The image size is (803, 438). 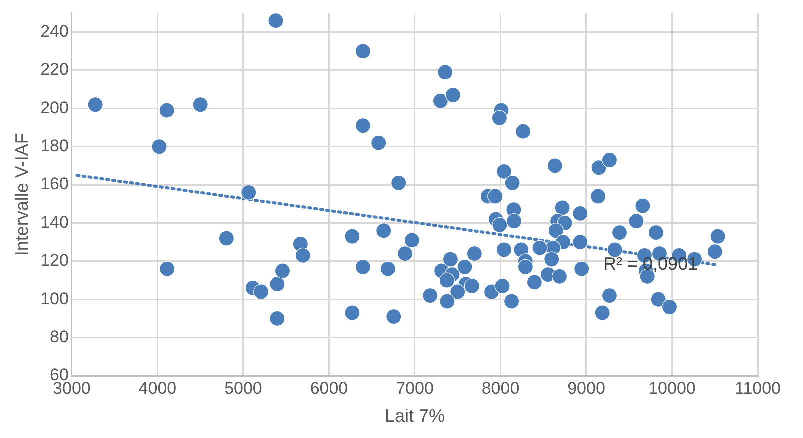 What do you see at coordinates (587, 388) in the screenshot?
I see `x-tick-label: 9000` at bounding box center [587, 388].